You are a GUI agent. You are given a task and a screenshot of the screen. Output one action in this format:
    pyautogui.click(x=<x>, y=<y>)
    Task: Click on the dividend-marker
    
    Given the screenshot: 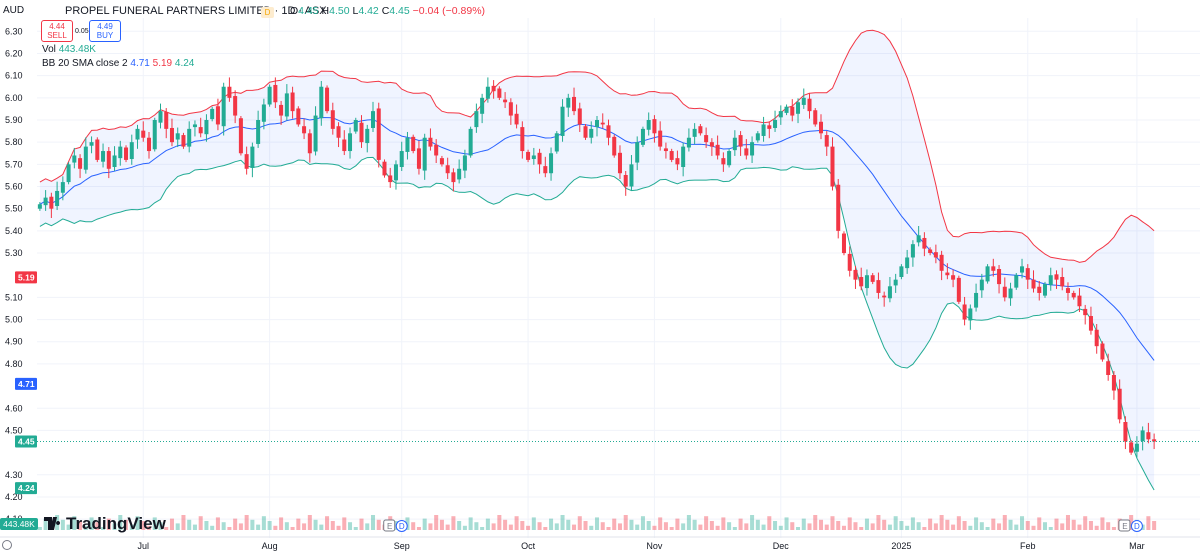 What is the action you would take?
    pyautogui.click(x=401, y=526)
    